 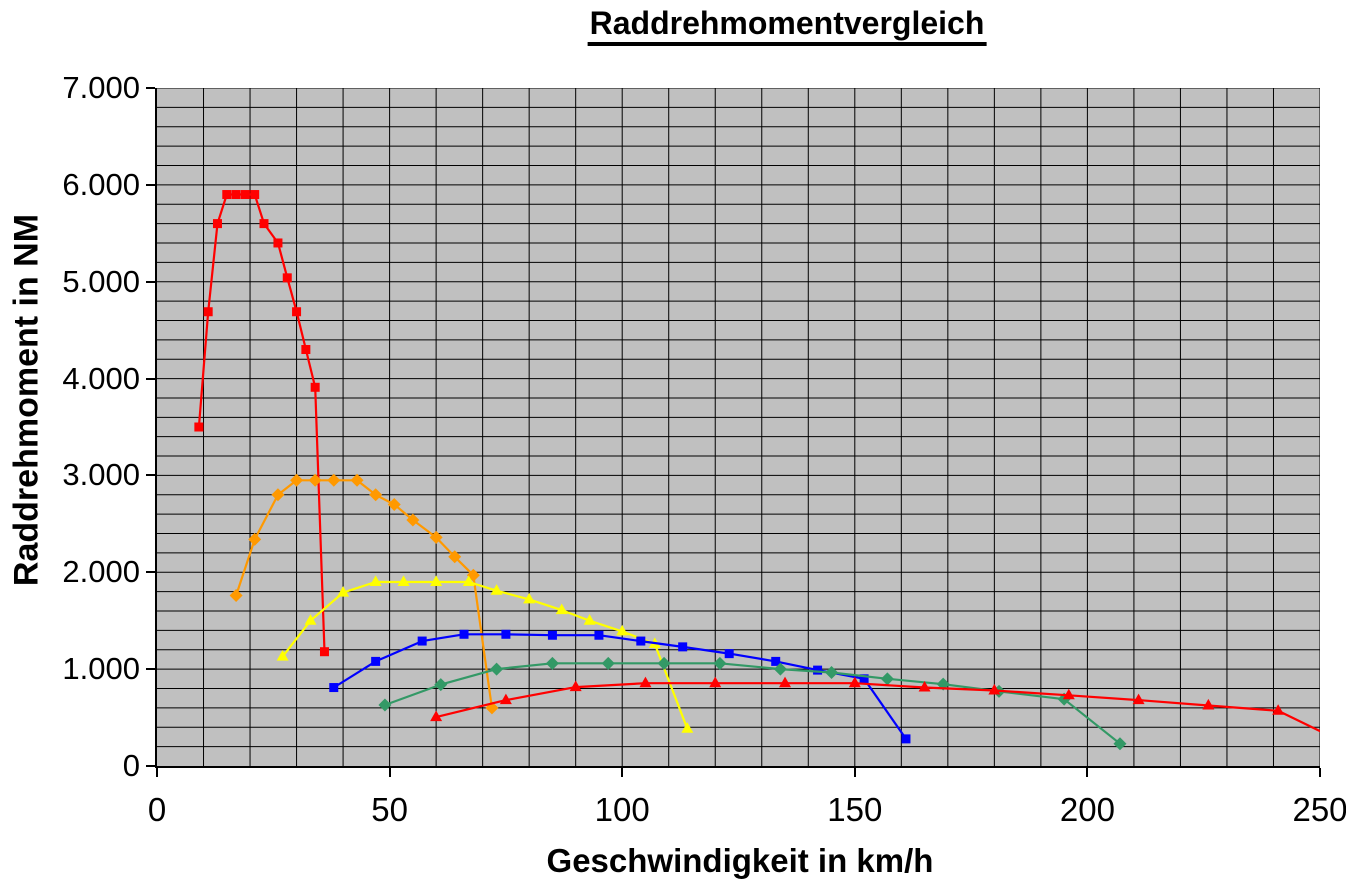 What do you see at coordinates (485, 655) in the screenshot?
I see `series-3-yellow-triangles-line` at bounding box center [485, 655].